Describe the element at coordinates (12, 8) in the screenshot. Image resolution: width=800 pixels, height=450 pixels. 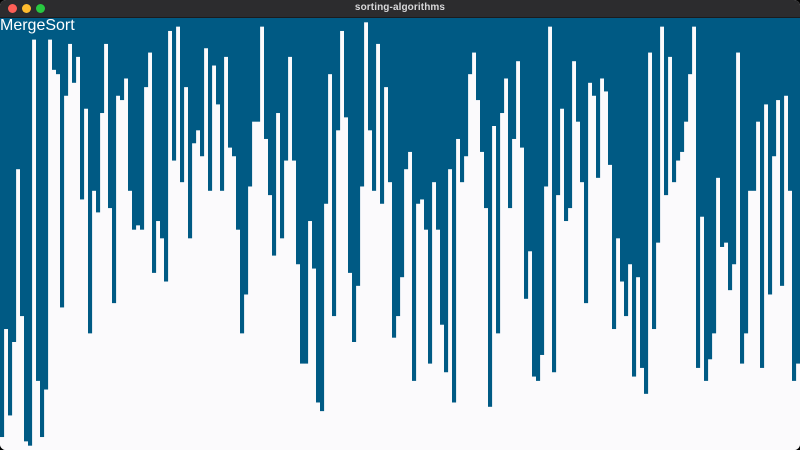
I see `close-window-button` at that location.